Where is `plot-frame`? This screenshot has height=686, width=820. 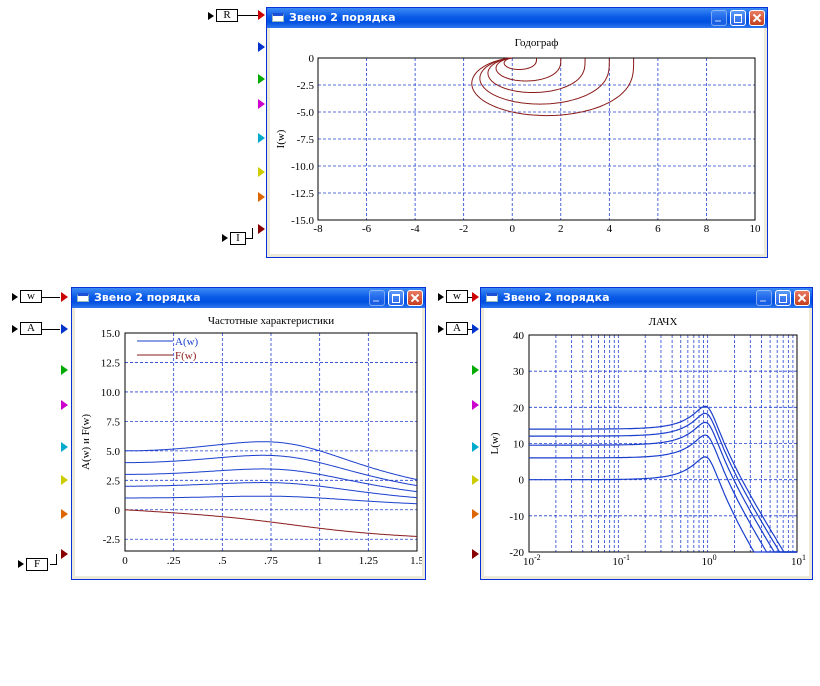 plot-frame is located at coordinates (271, 442).